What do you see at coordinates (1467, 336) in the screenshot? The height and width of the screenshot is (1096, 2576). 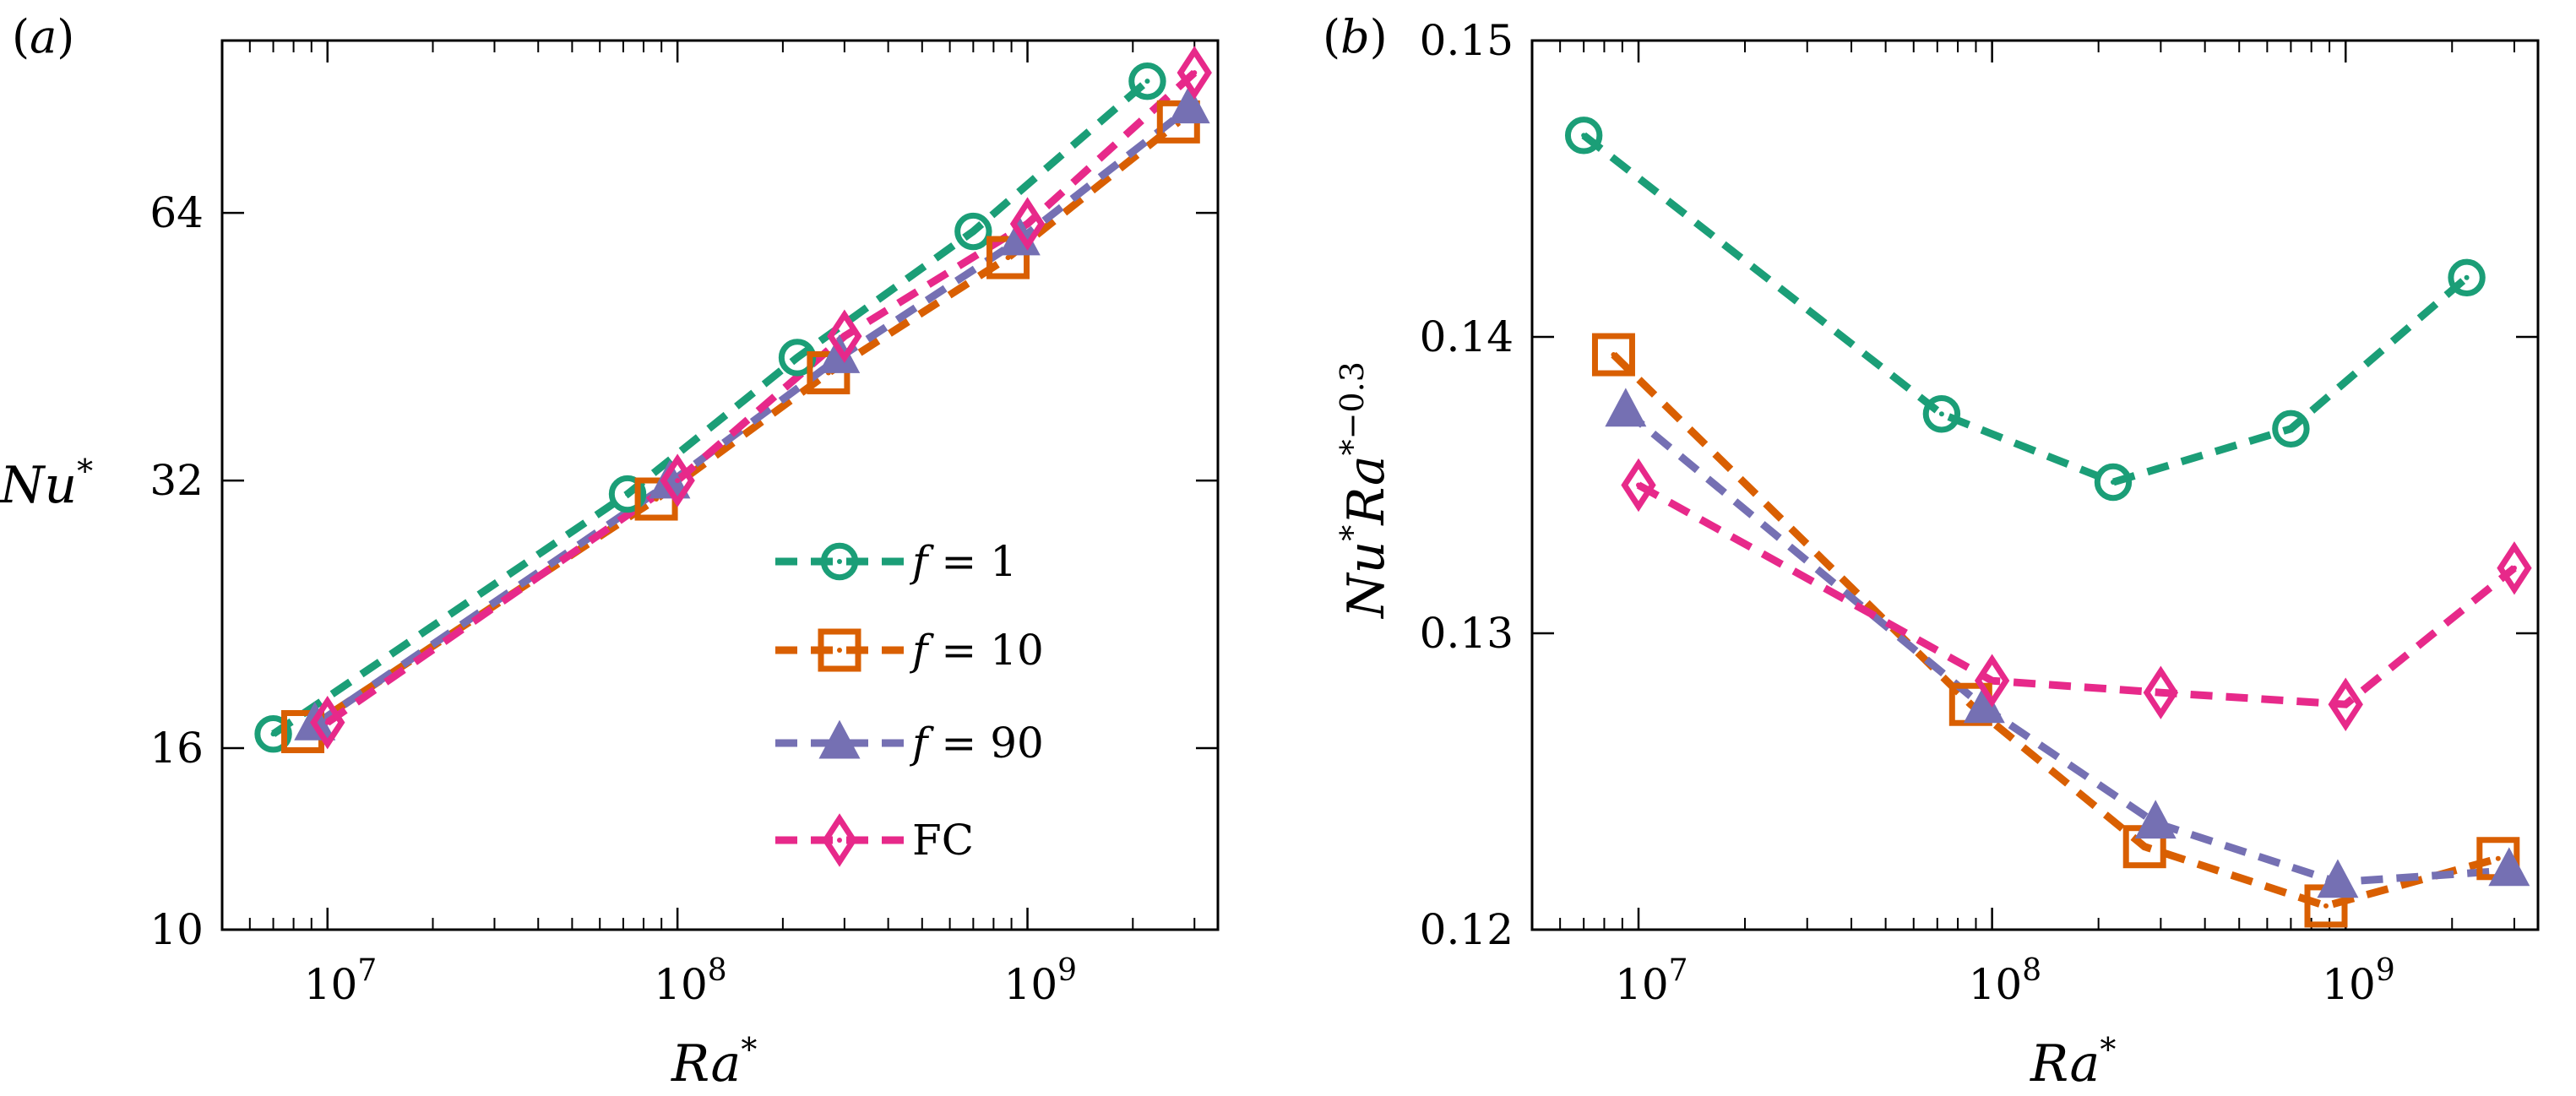 I see `panel-b-y-tick-label: 0.14` at bounding box center [1467, 336].